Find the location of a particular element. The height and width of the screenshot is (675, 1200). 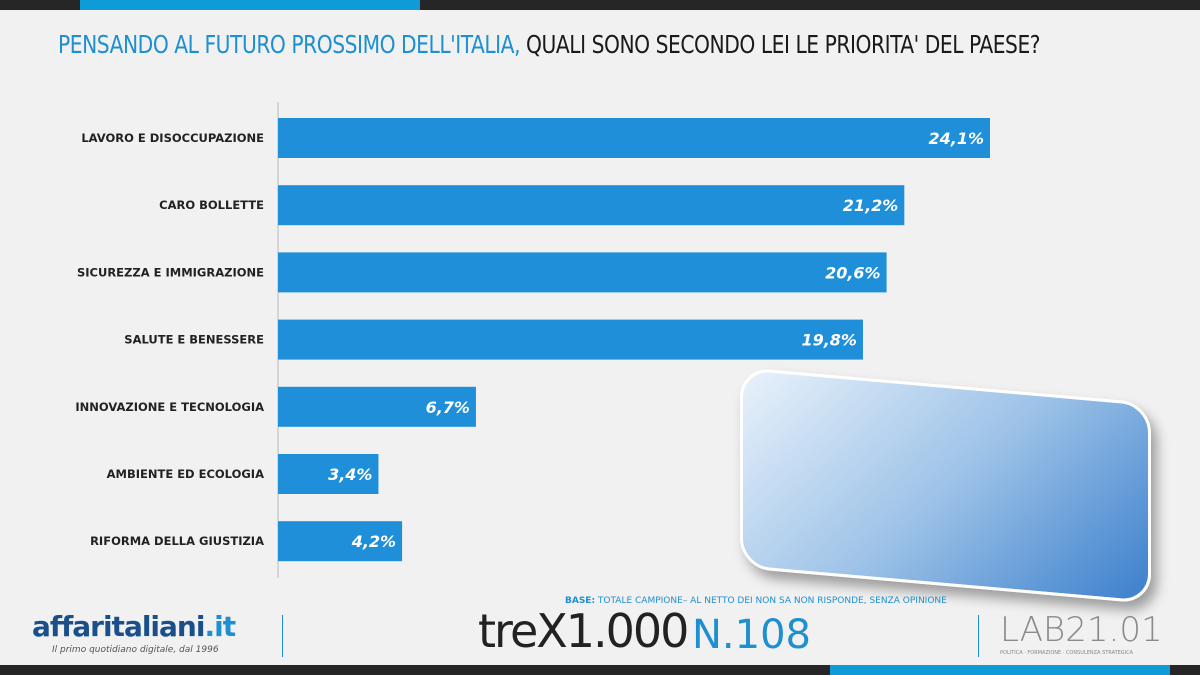

value-label: 20,6% is located at coordinates (853, 272).